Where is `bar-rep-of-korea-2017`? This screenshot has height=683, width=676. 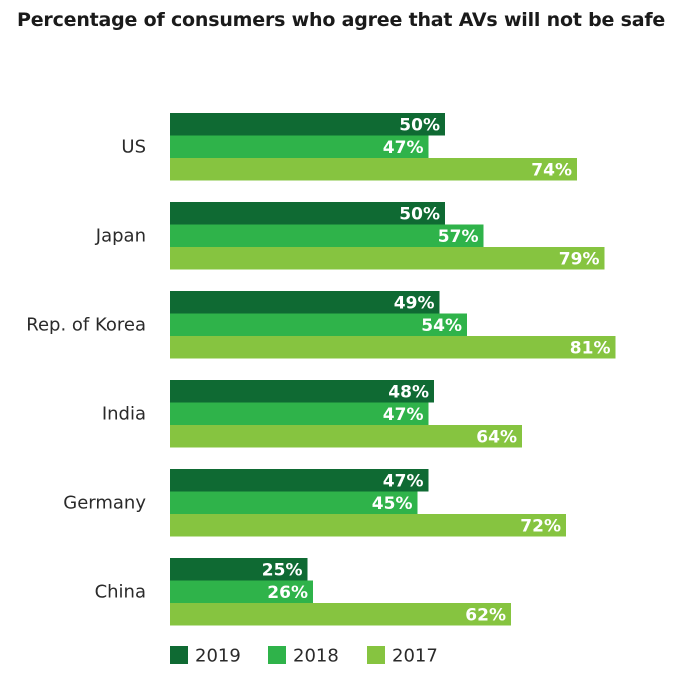 bar-rep-of-korea-2017 is located at coordinates (393, 347).